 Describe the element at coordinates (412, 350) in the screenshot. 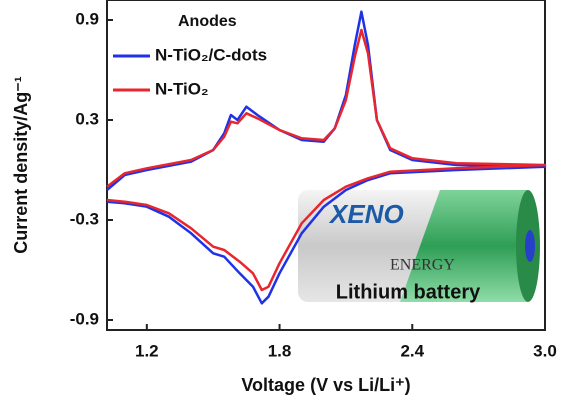

I see `x-tick-label: 2.4` at that location.